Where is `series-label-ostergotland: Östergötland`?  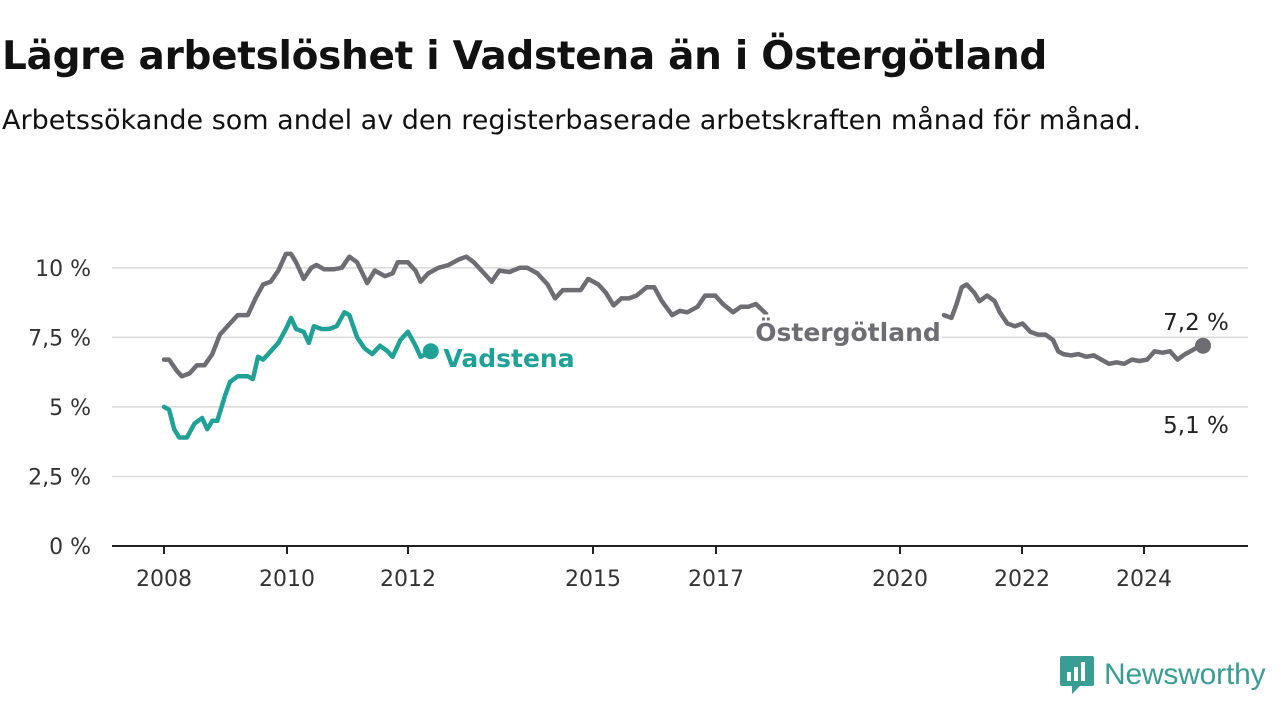 series-label-ostergotland: Östergötland is located at coordinates (848, 332).